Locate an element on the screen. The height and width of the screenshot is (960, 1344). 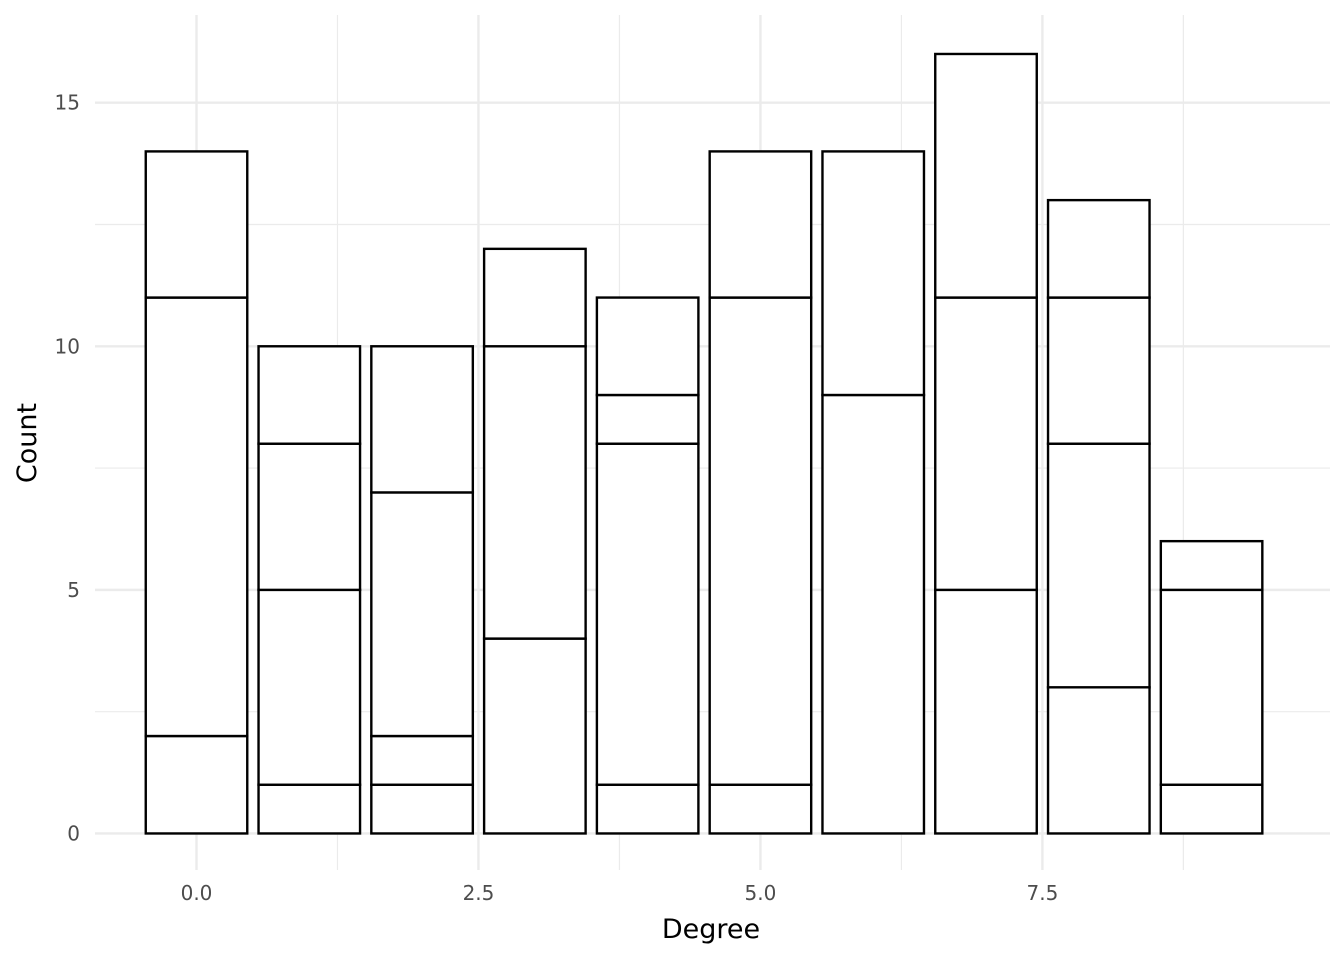
y-tick-label: 0 is located at coordinates (73, 833).